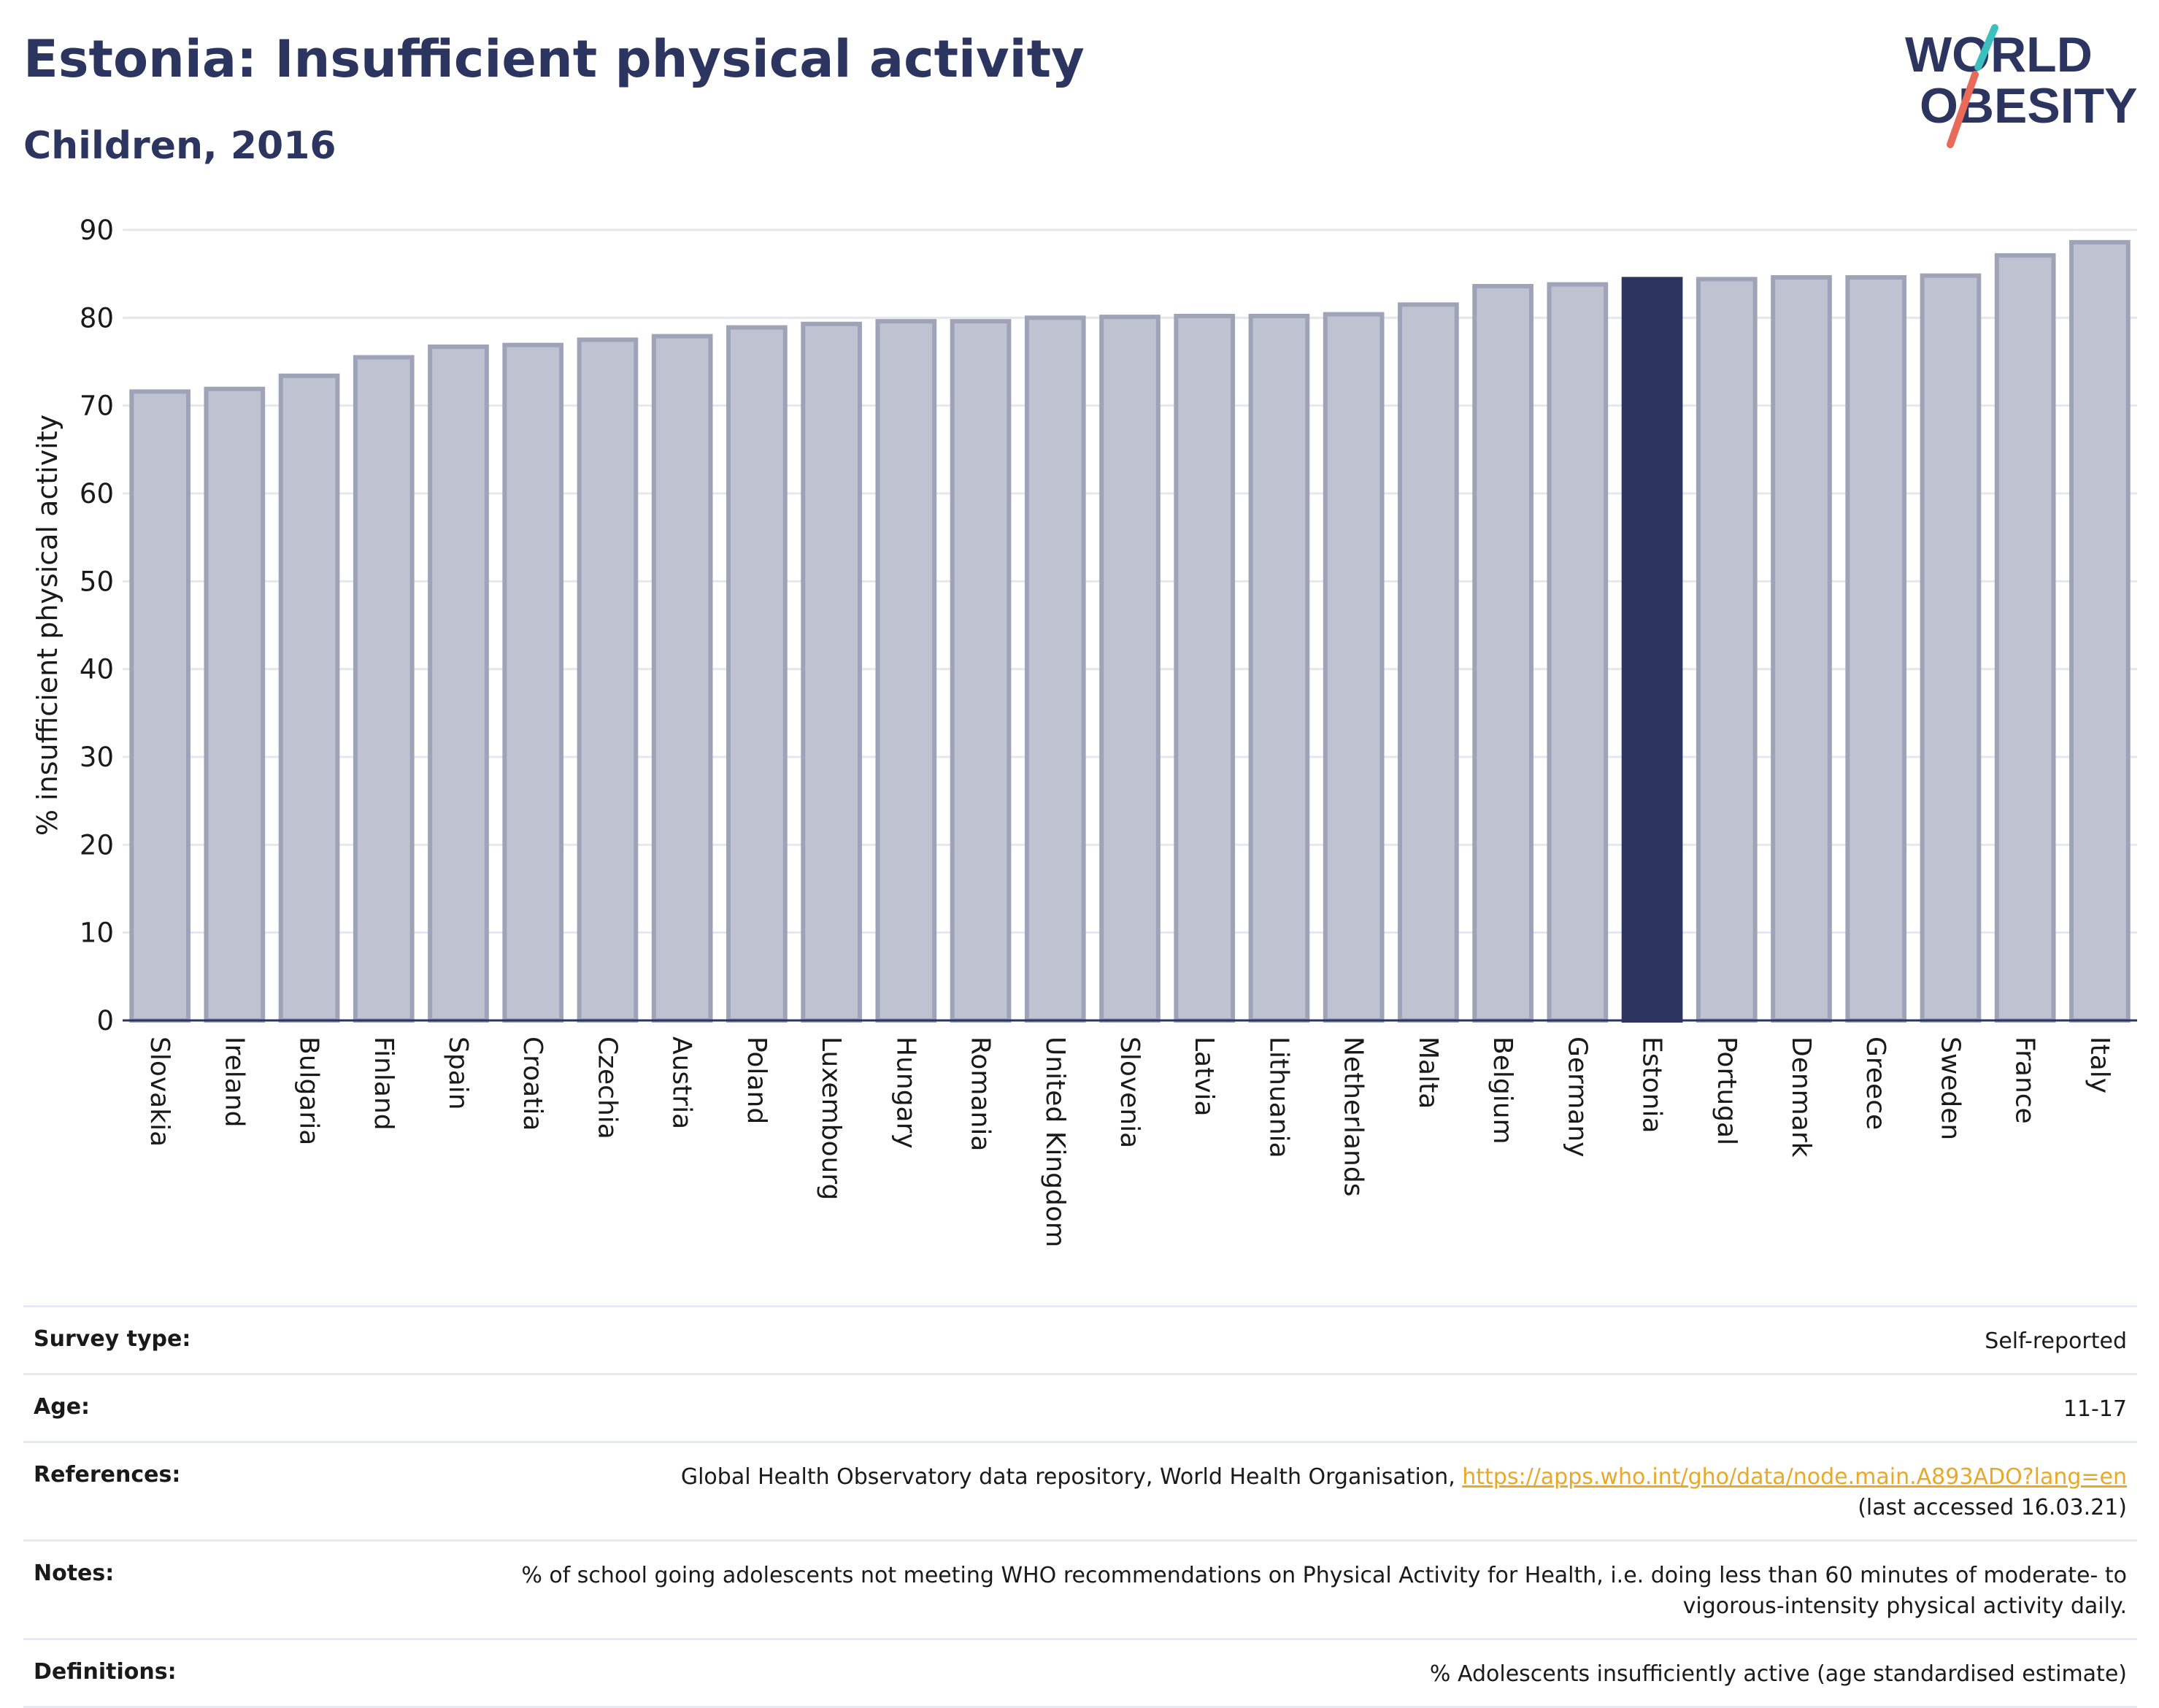 The width and height of the screenshot is (2159, 1708). What do you see at coordinates (554, 59) in the screenshot?
I see `page-title: Estonia: Insufficient physical activity` at bounding box center [554, 59].